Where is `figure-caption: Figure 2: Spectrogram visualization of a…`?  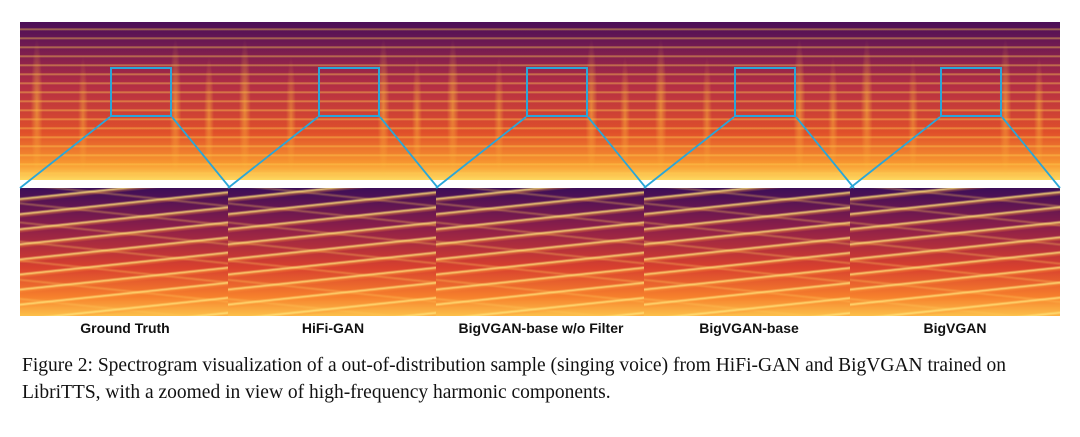 figure-caption: Figure 2: Spectrogram visualization of a… is located at coordinates (514, 379).